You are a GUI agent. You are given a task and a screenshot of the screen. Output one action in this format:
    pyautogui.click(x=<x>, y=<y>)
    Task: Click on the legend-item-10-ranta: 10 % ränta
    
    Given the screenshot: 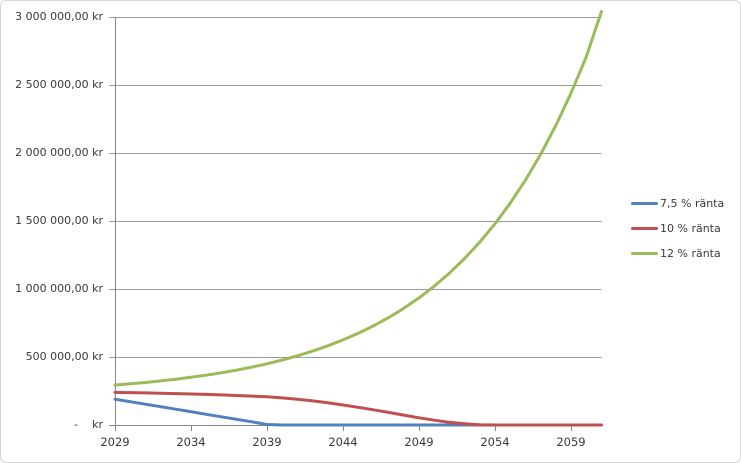 What is the action you would take?
    pyautogui.click(x=677, y=228)
    